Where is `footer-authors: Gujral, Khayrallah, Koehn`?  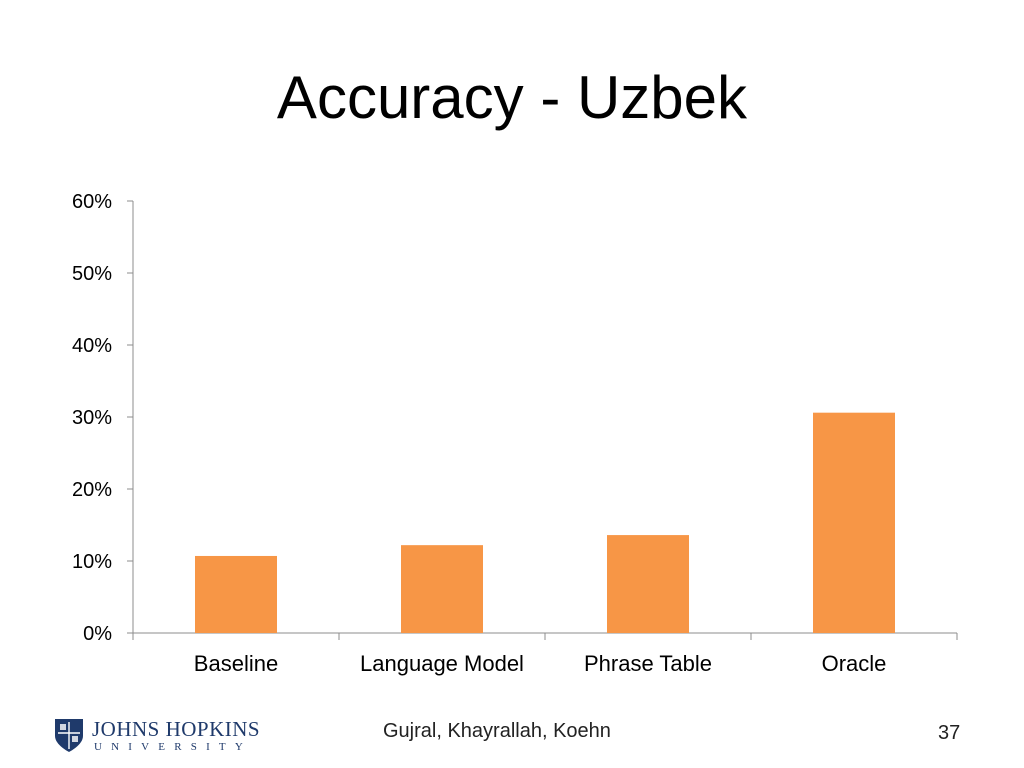
footer-authors: Gujral, Khayrallah, Koehn is located at coordinates (497, 731).